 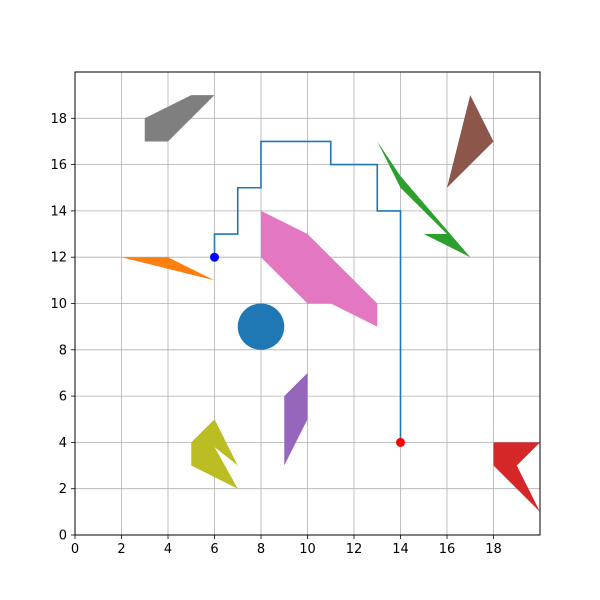 What do you see at coordinates (63, 350) in the screenshot?
I see `y-tick-label: 8` at bounding box center [63, 350].